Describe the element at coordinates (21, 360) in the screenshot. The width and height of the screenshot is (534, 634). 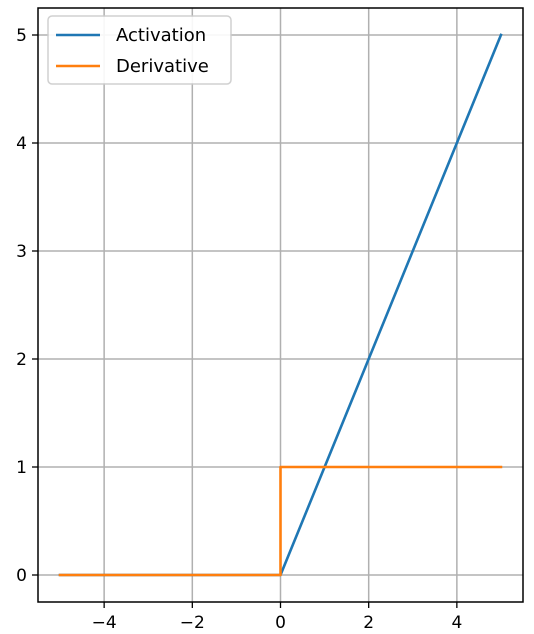
I see `y-tick-label: 2` at that location.